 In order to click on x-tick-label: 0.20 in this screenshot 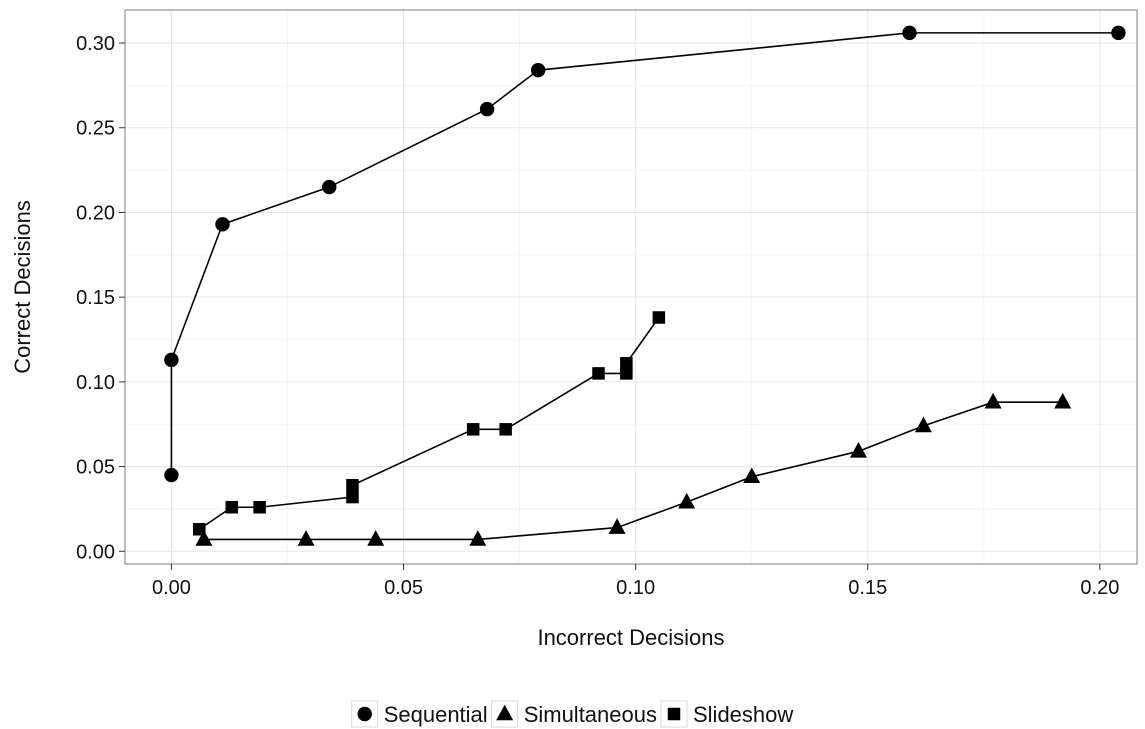, I will do `click(1099, 588)`.